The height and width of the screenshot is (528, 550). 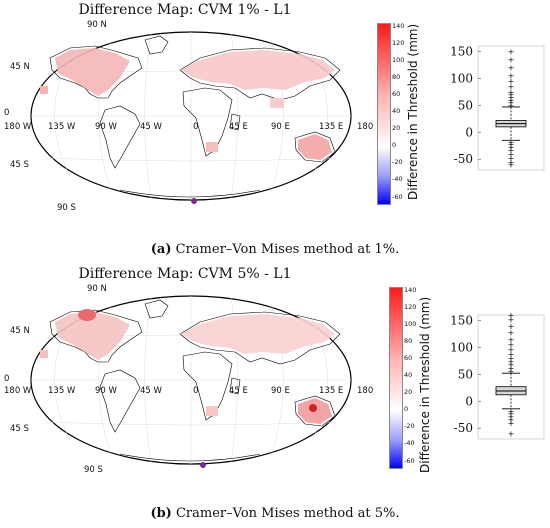 What do you see at coordinates (275, 249) in the screenshot?
I see `figure-caption: (a) Cramer–Von Mises method at 1%.` at bounding box center [275, 249].